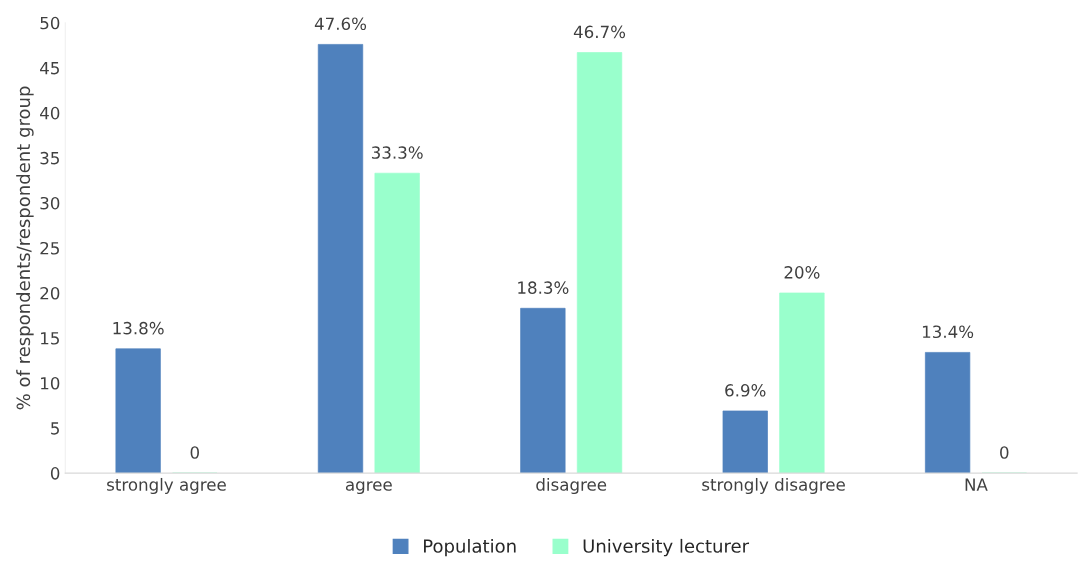 The height and width of the screenshot is (570, 1088). What do you see at coordinates (166, 486) in the screenshot?
I see `x-tick-label: strongly agree` at bounding box center [166, 486].